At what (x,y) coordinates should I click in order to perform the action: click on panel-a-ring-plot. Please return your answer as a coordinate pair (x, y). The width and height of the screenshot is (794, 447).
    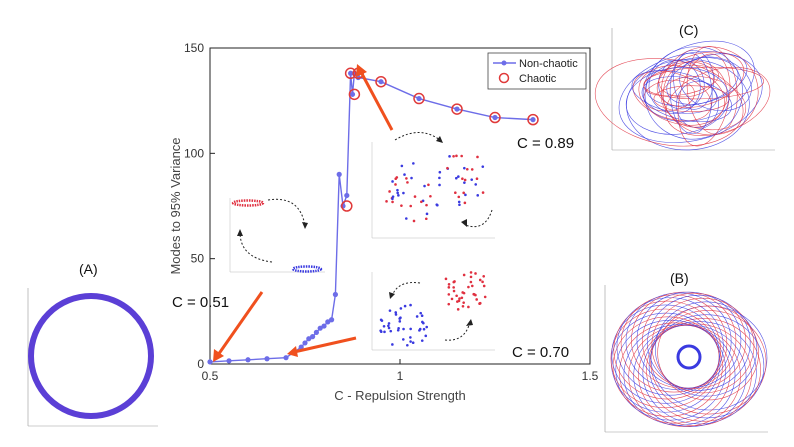
    Looking at the image, I should click on (91, 360).